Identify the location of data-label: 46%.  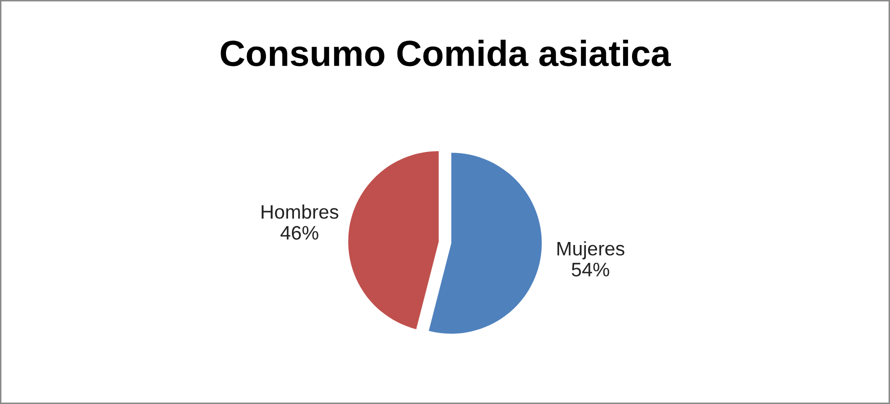
(299, 233).